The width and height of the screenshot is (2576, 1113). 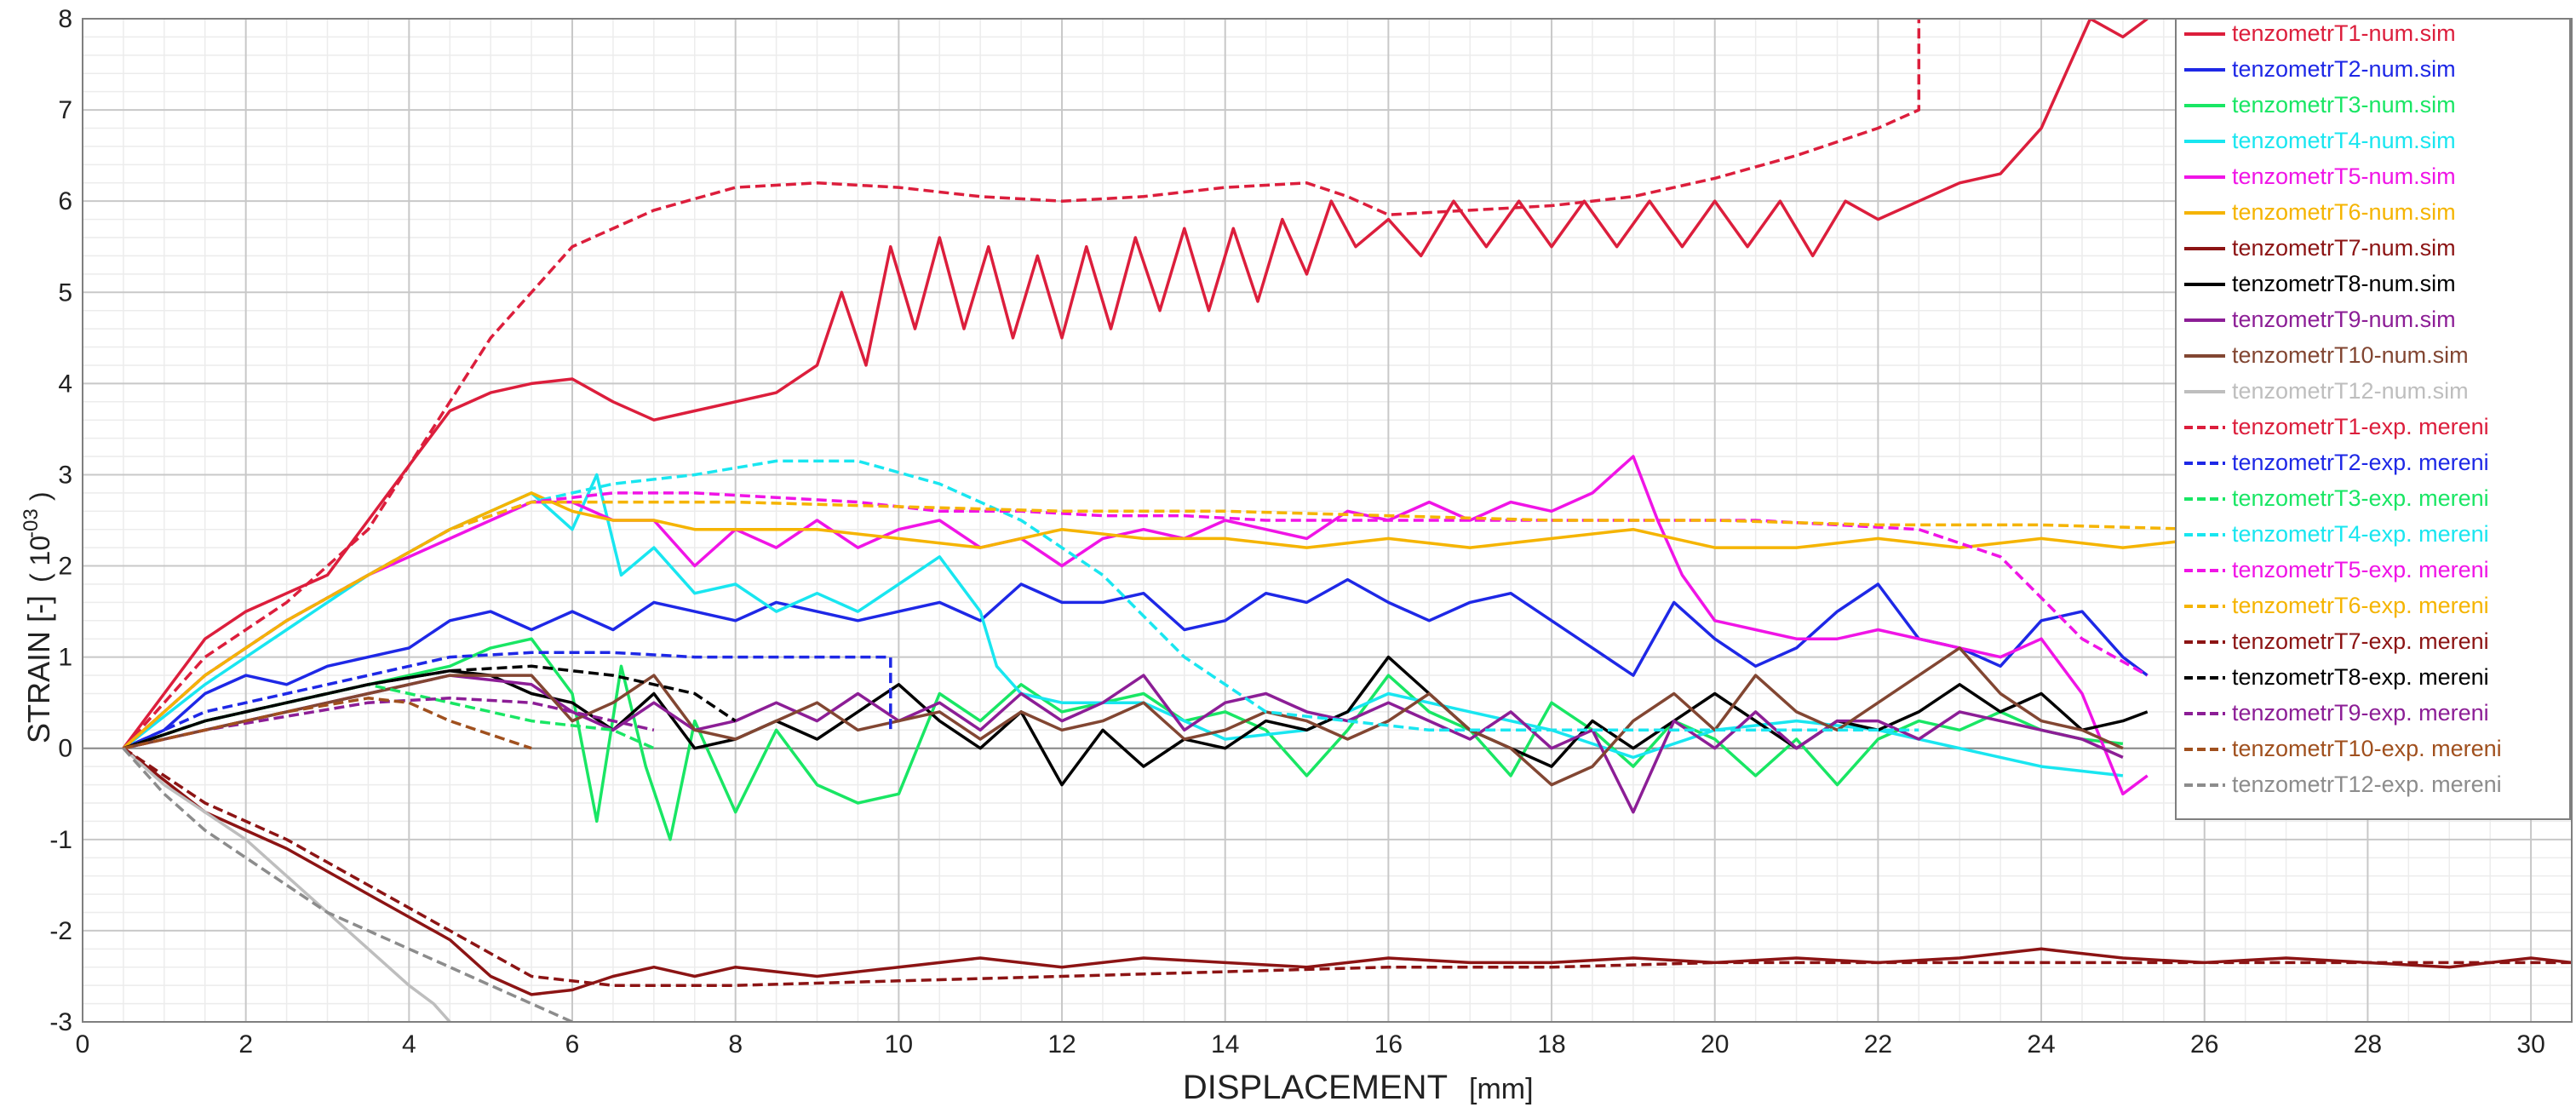 I want to click on x-tick-label: 20, so click(x=1715, y=1044).